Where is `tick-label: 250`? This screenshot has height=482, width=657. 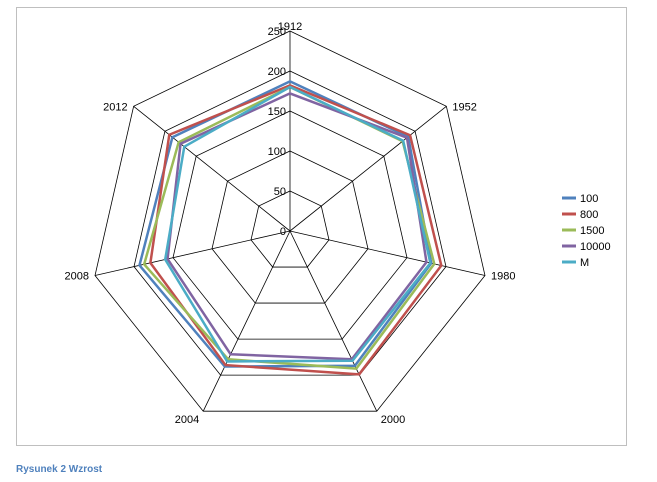
tick-label: 250 is located at coordinates (277, 32).